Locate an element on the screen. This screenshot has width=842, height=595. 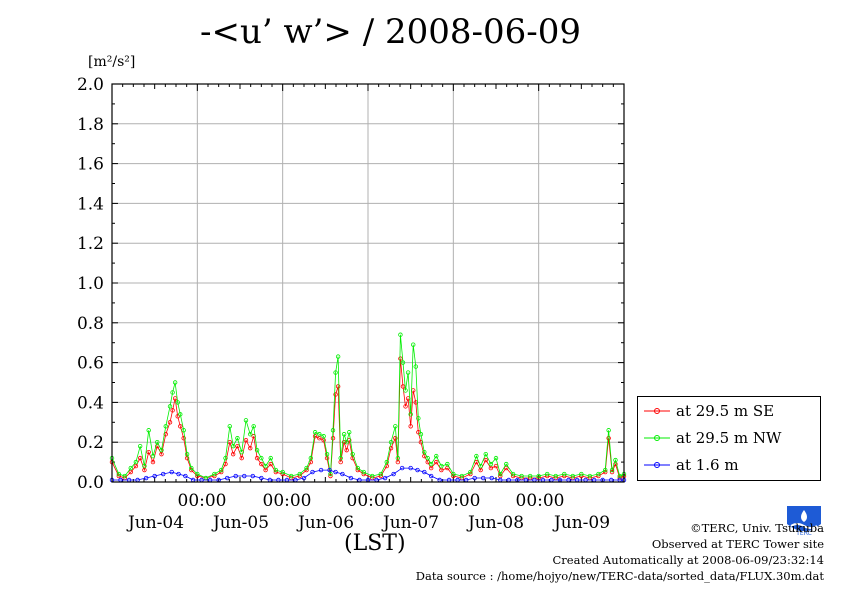
y-tick-label: 0.0 is located at coordinates (90, 483).